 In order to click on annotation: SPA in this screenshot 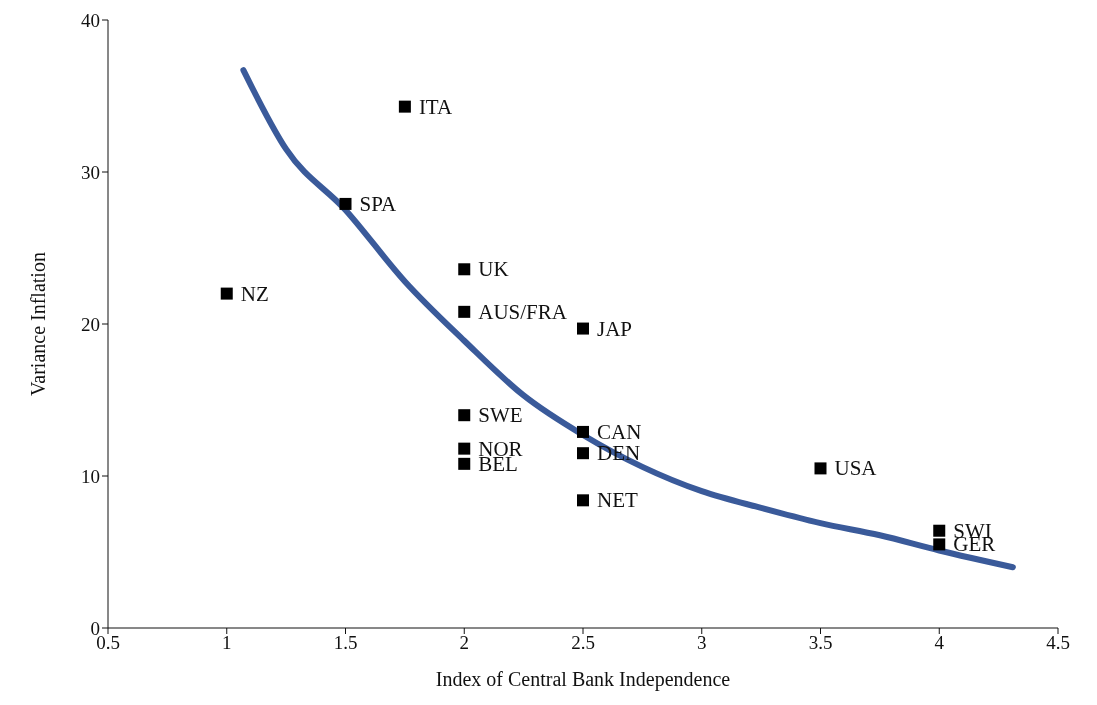, I will do `click(378, 203)`.